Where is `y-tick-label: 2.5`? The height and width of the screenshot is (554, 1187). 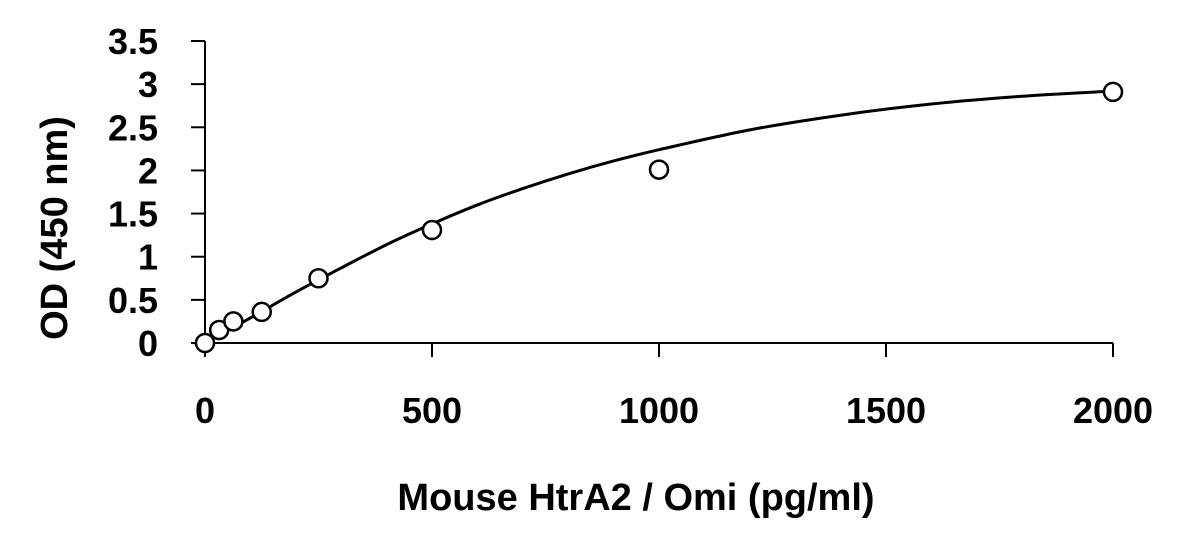 y-tick-label: 2.5 is located at coordinates (133, 127).